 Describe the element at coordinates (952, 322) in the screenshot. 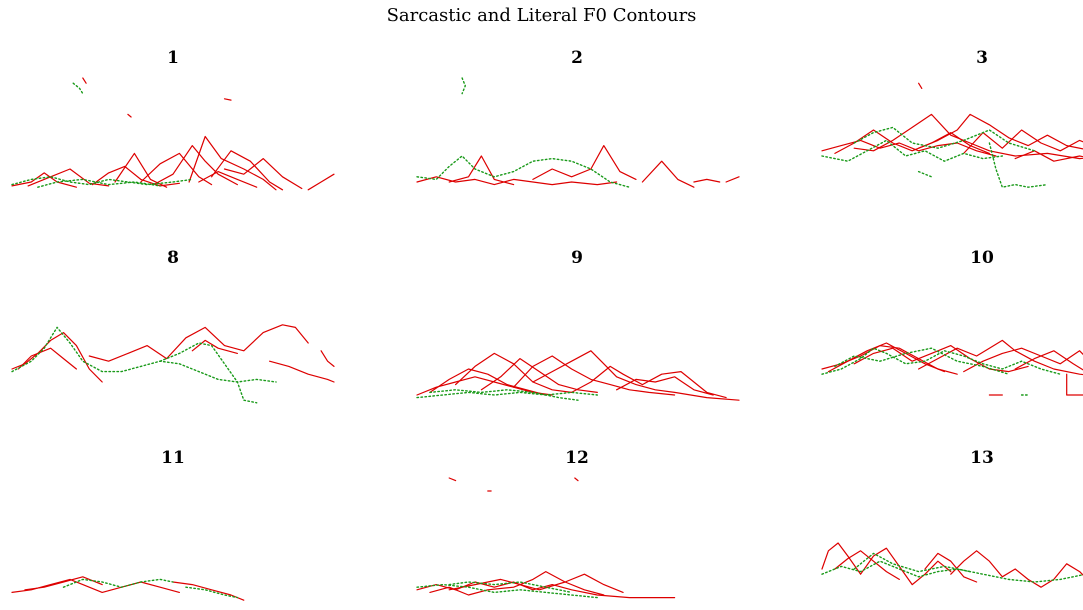

I see `panel-10: 10` at that location.